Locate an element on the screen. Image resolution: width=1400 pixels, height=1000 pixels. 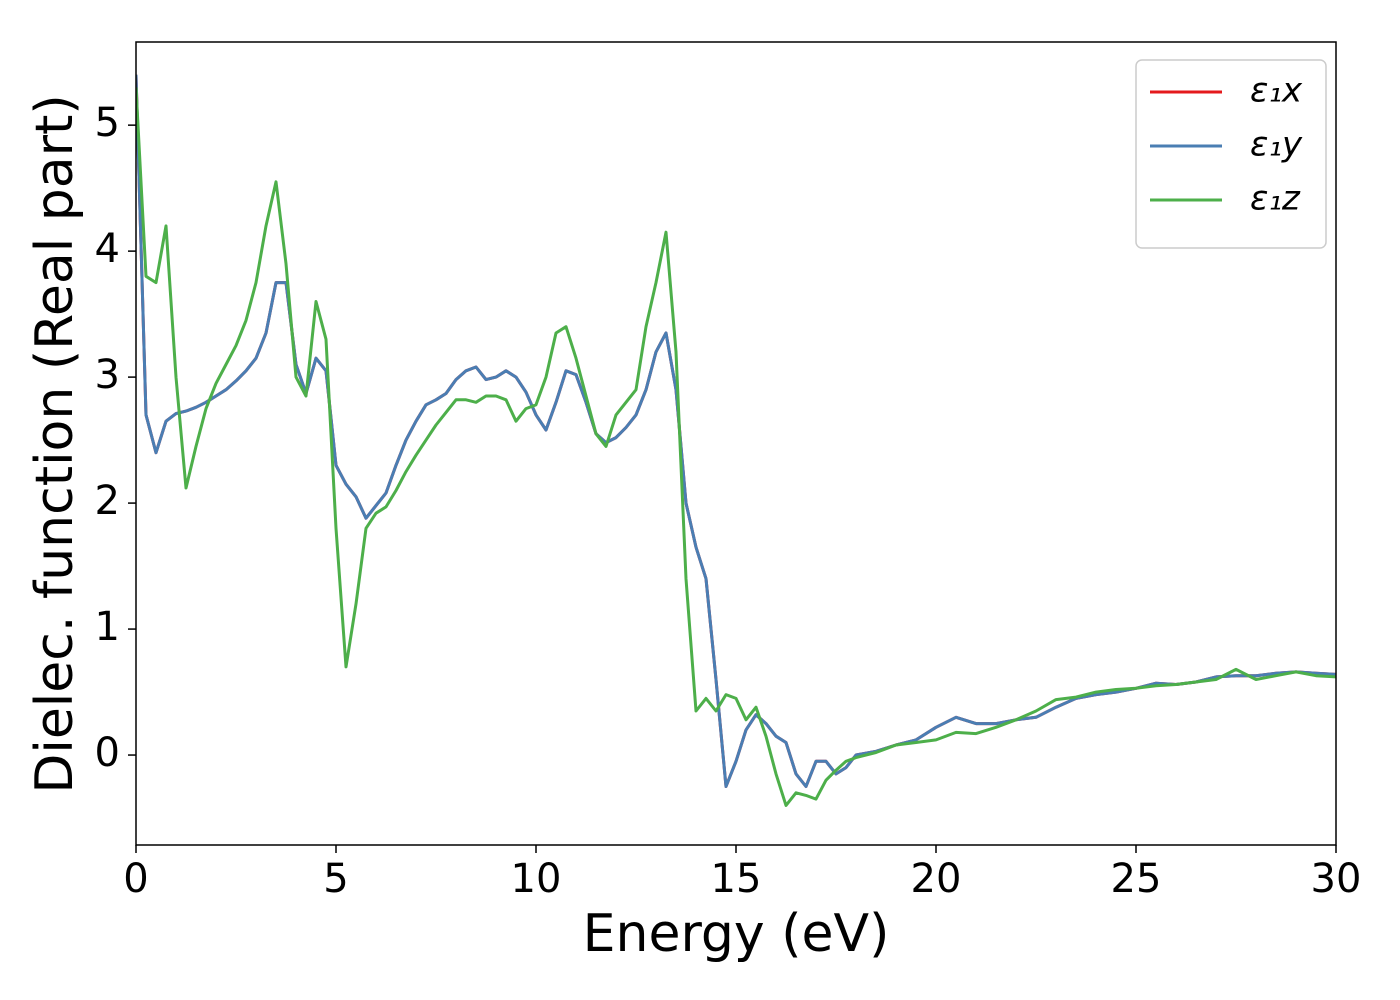
x-tick-label: 0 is located at coordinates (135, 879).